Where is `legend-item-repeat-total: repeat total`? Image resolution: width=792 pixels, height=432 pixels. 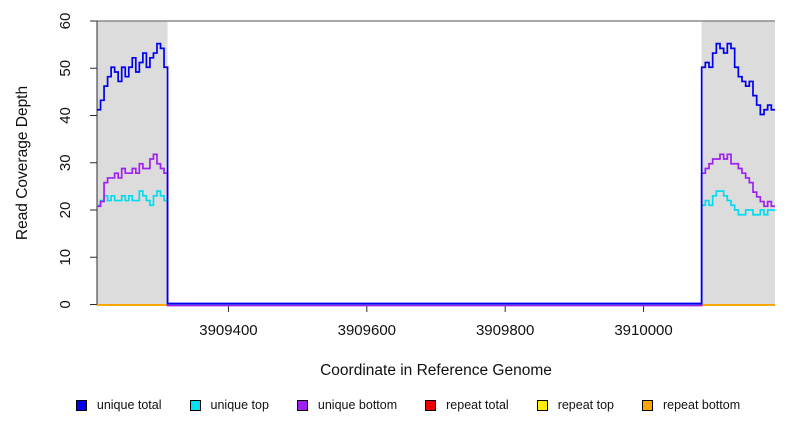 legend-item-repeat-total: repeat total is located at coordinates (467, 405).